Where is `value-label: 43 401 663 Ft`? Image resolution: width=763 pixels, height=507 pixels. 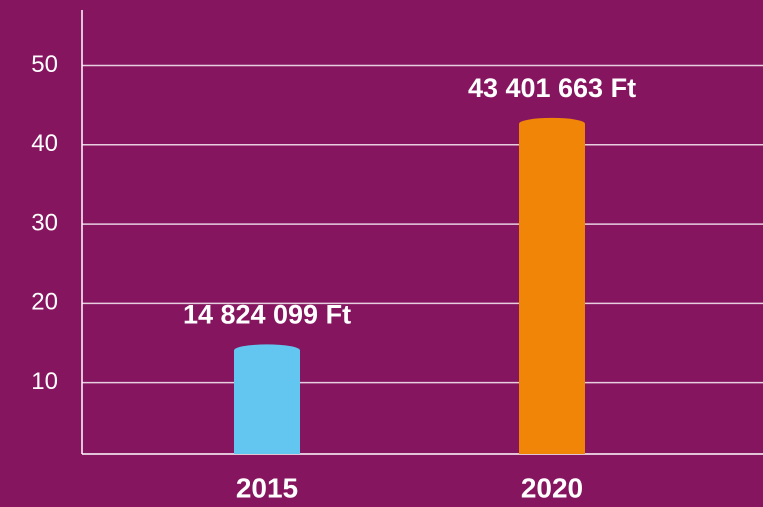 value-label: 43 401 663 Ft is located at coordinates (552, 88).